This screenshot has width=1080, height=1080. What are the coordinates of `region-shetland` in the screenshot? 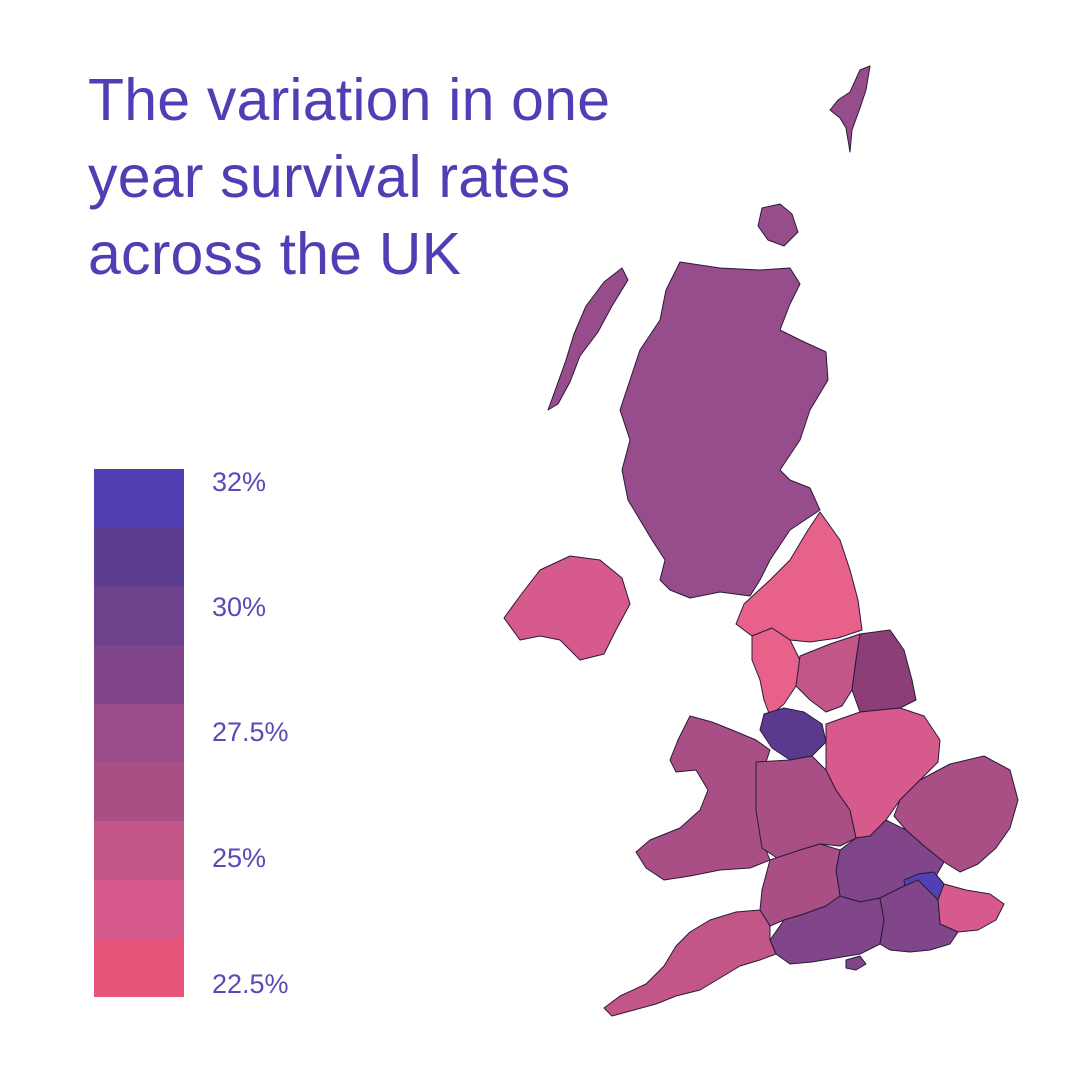 It's located at (850, 109).